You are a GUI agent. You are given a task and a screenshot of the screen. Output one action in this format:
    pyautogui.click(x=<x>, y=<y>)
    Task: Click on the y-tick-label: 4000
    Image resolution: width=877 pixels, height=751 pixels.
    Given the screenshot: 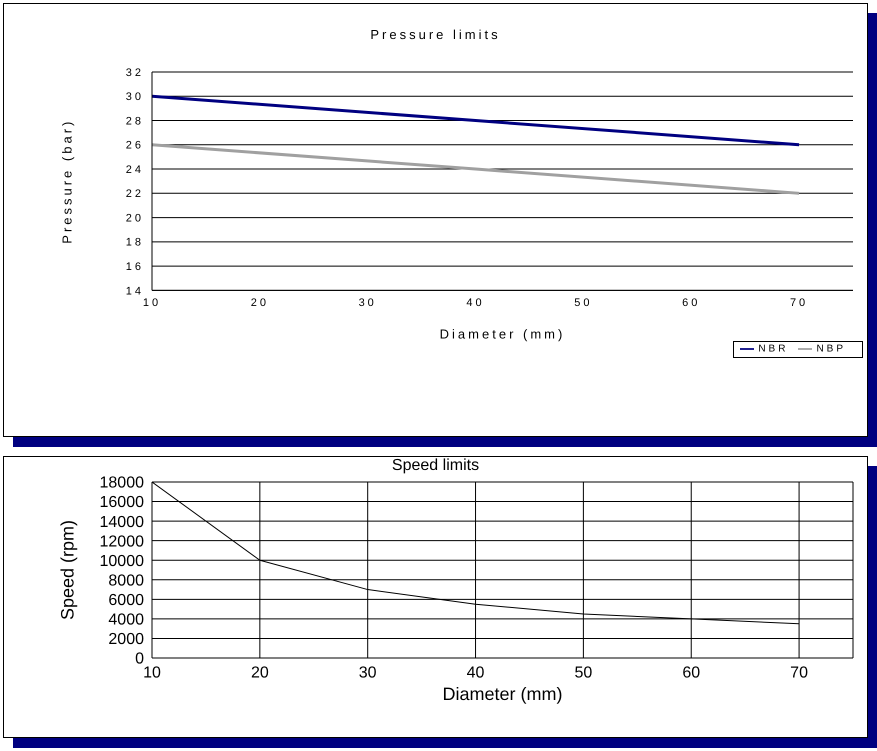 What is the action you would take?
    pyautogui.click(x=126, y=620)
    